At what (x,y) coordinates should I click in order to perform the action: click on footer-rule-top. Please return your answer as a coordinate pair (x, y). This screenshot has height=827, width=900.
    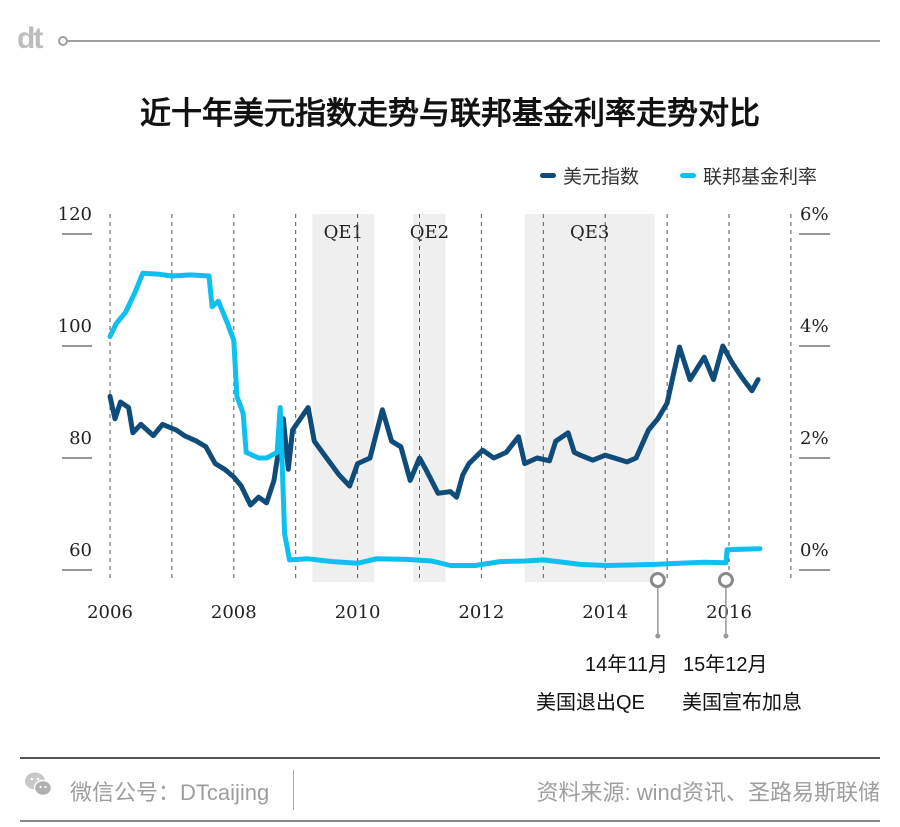
    Looking at the image, I should click on (450, 758).